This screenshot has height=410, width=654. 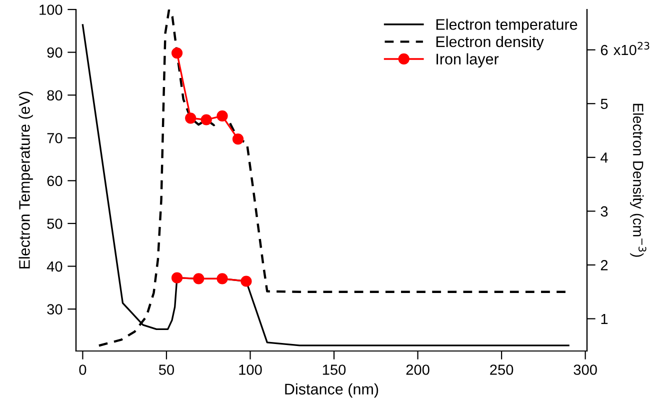 I want to click on x-tick-label: 300, so click(x=585, y=369).